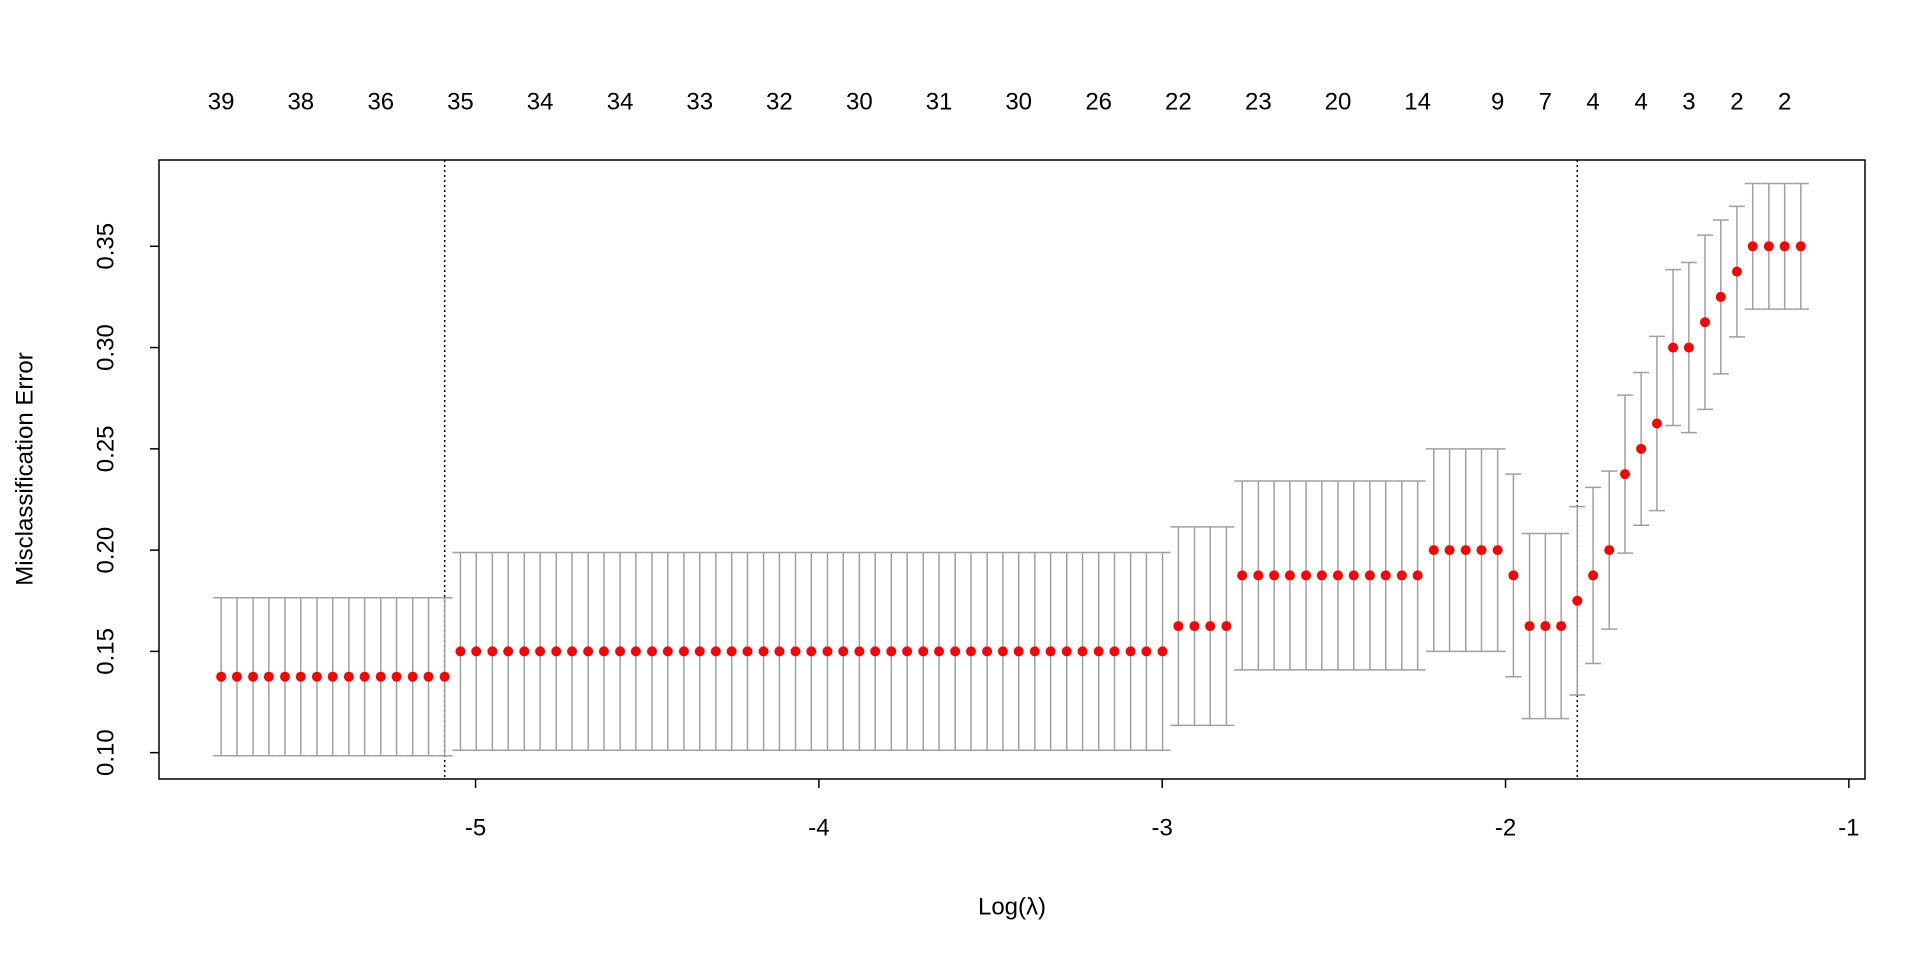  Describe the element at coordinates (105, 347) in the screenshot. I see `y-tick-label: 0.30` at that location.